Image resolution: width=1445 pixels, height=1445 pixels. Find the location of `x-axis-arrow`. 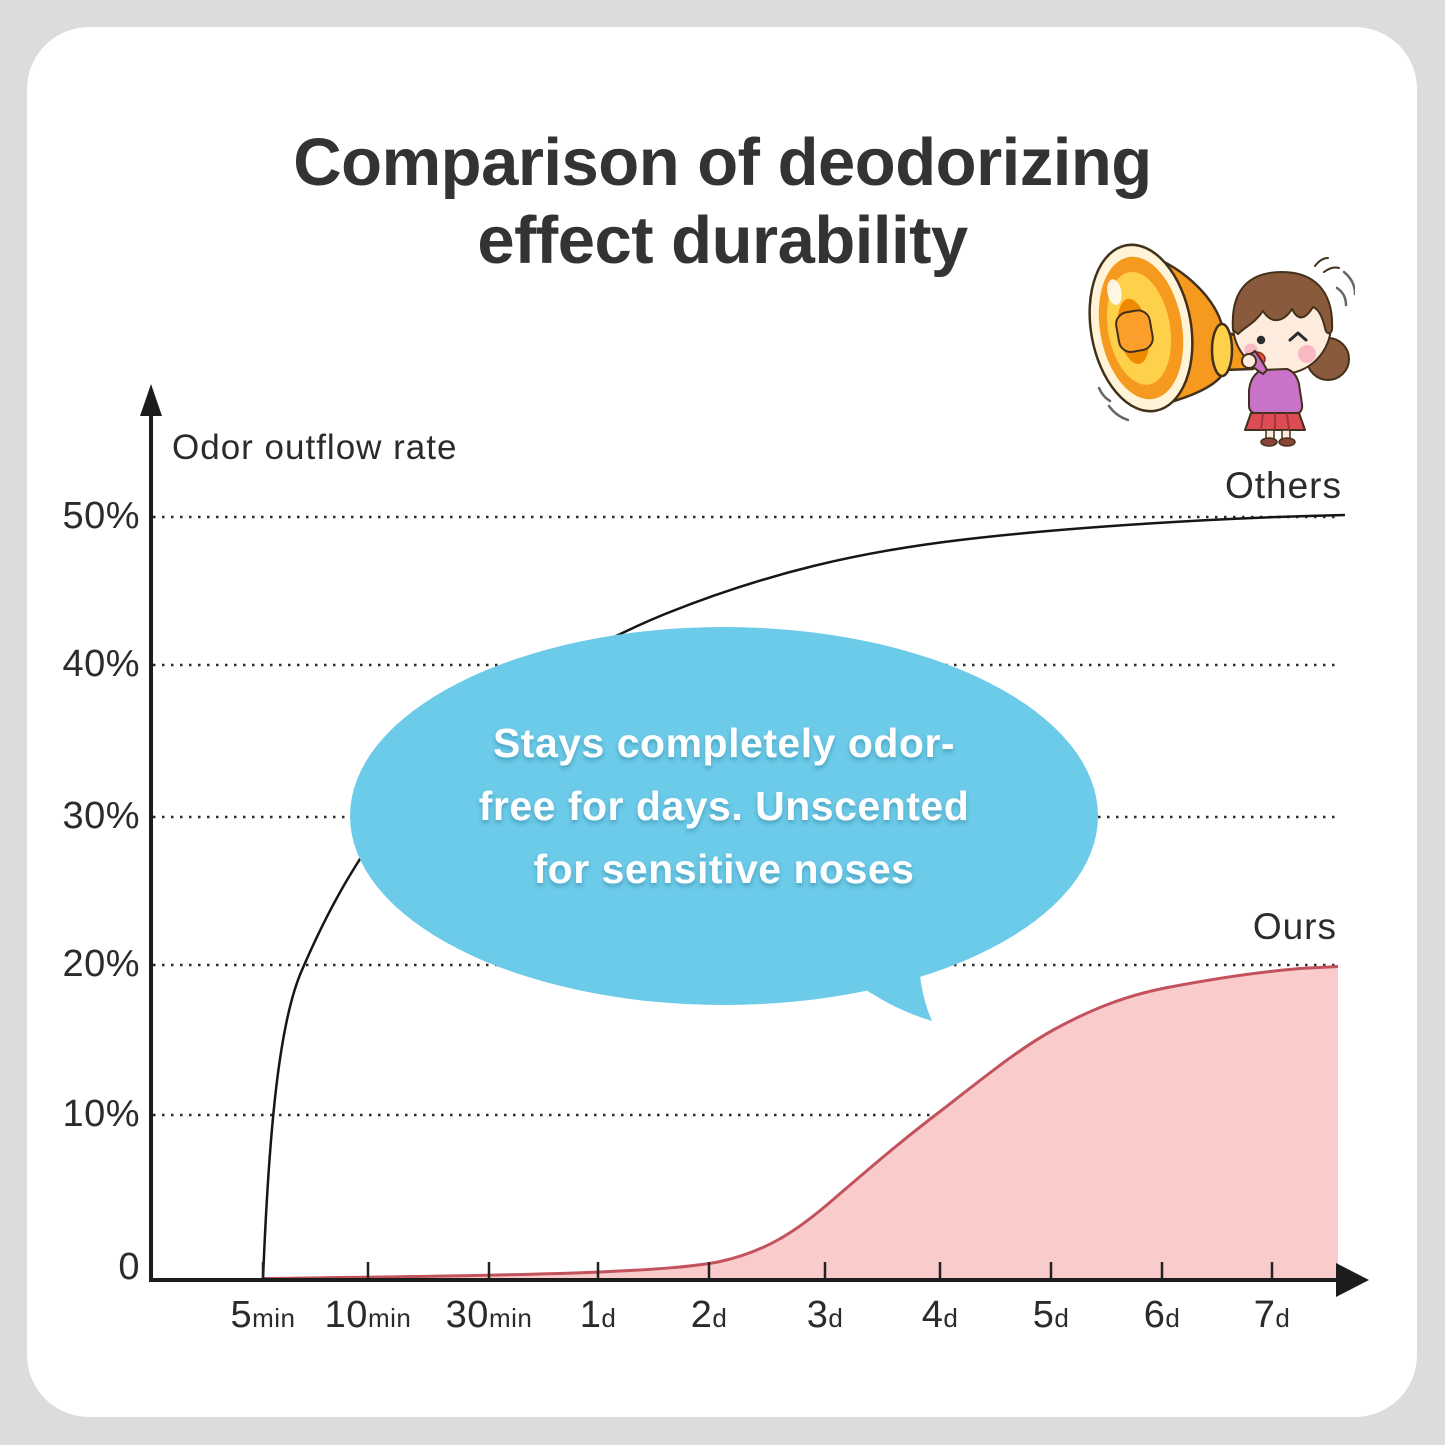

x-axis-arrow is located at coordinates (1352, 1280).